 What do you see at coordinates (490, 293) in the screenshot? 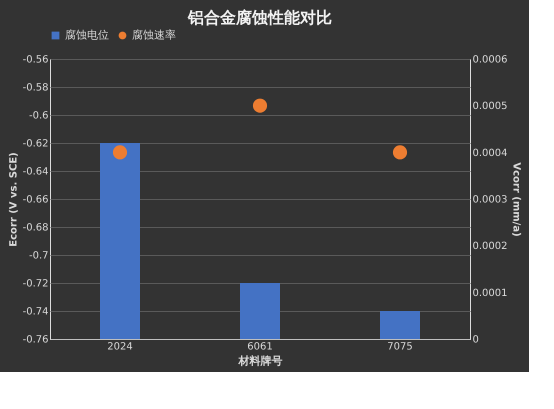
I see `y2-tick-label: 0.0001` at bounding box center [490, 293].